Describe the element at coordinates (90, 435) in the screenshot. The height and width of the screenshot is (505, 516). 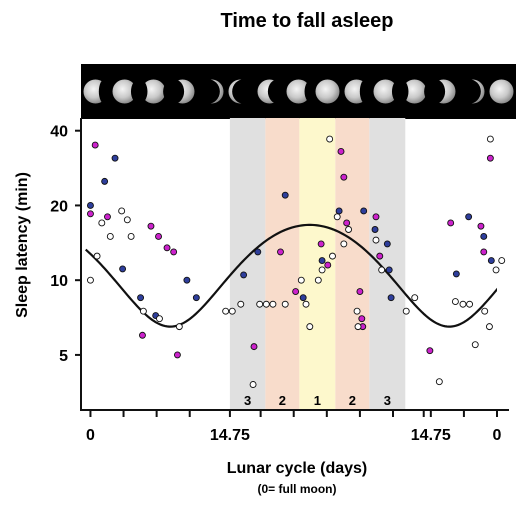
I see `x-tick-label: 0` at that location.